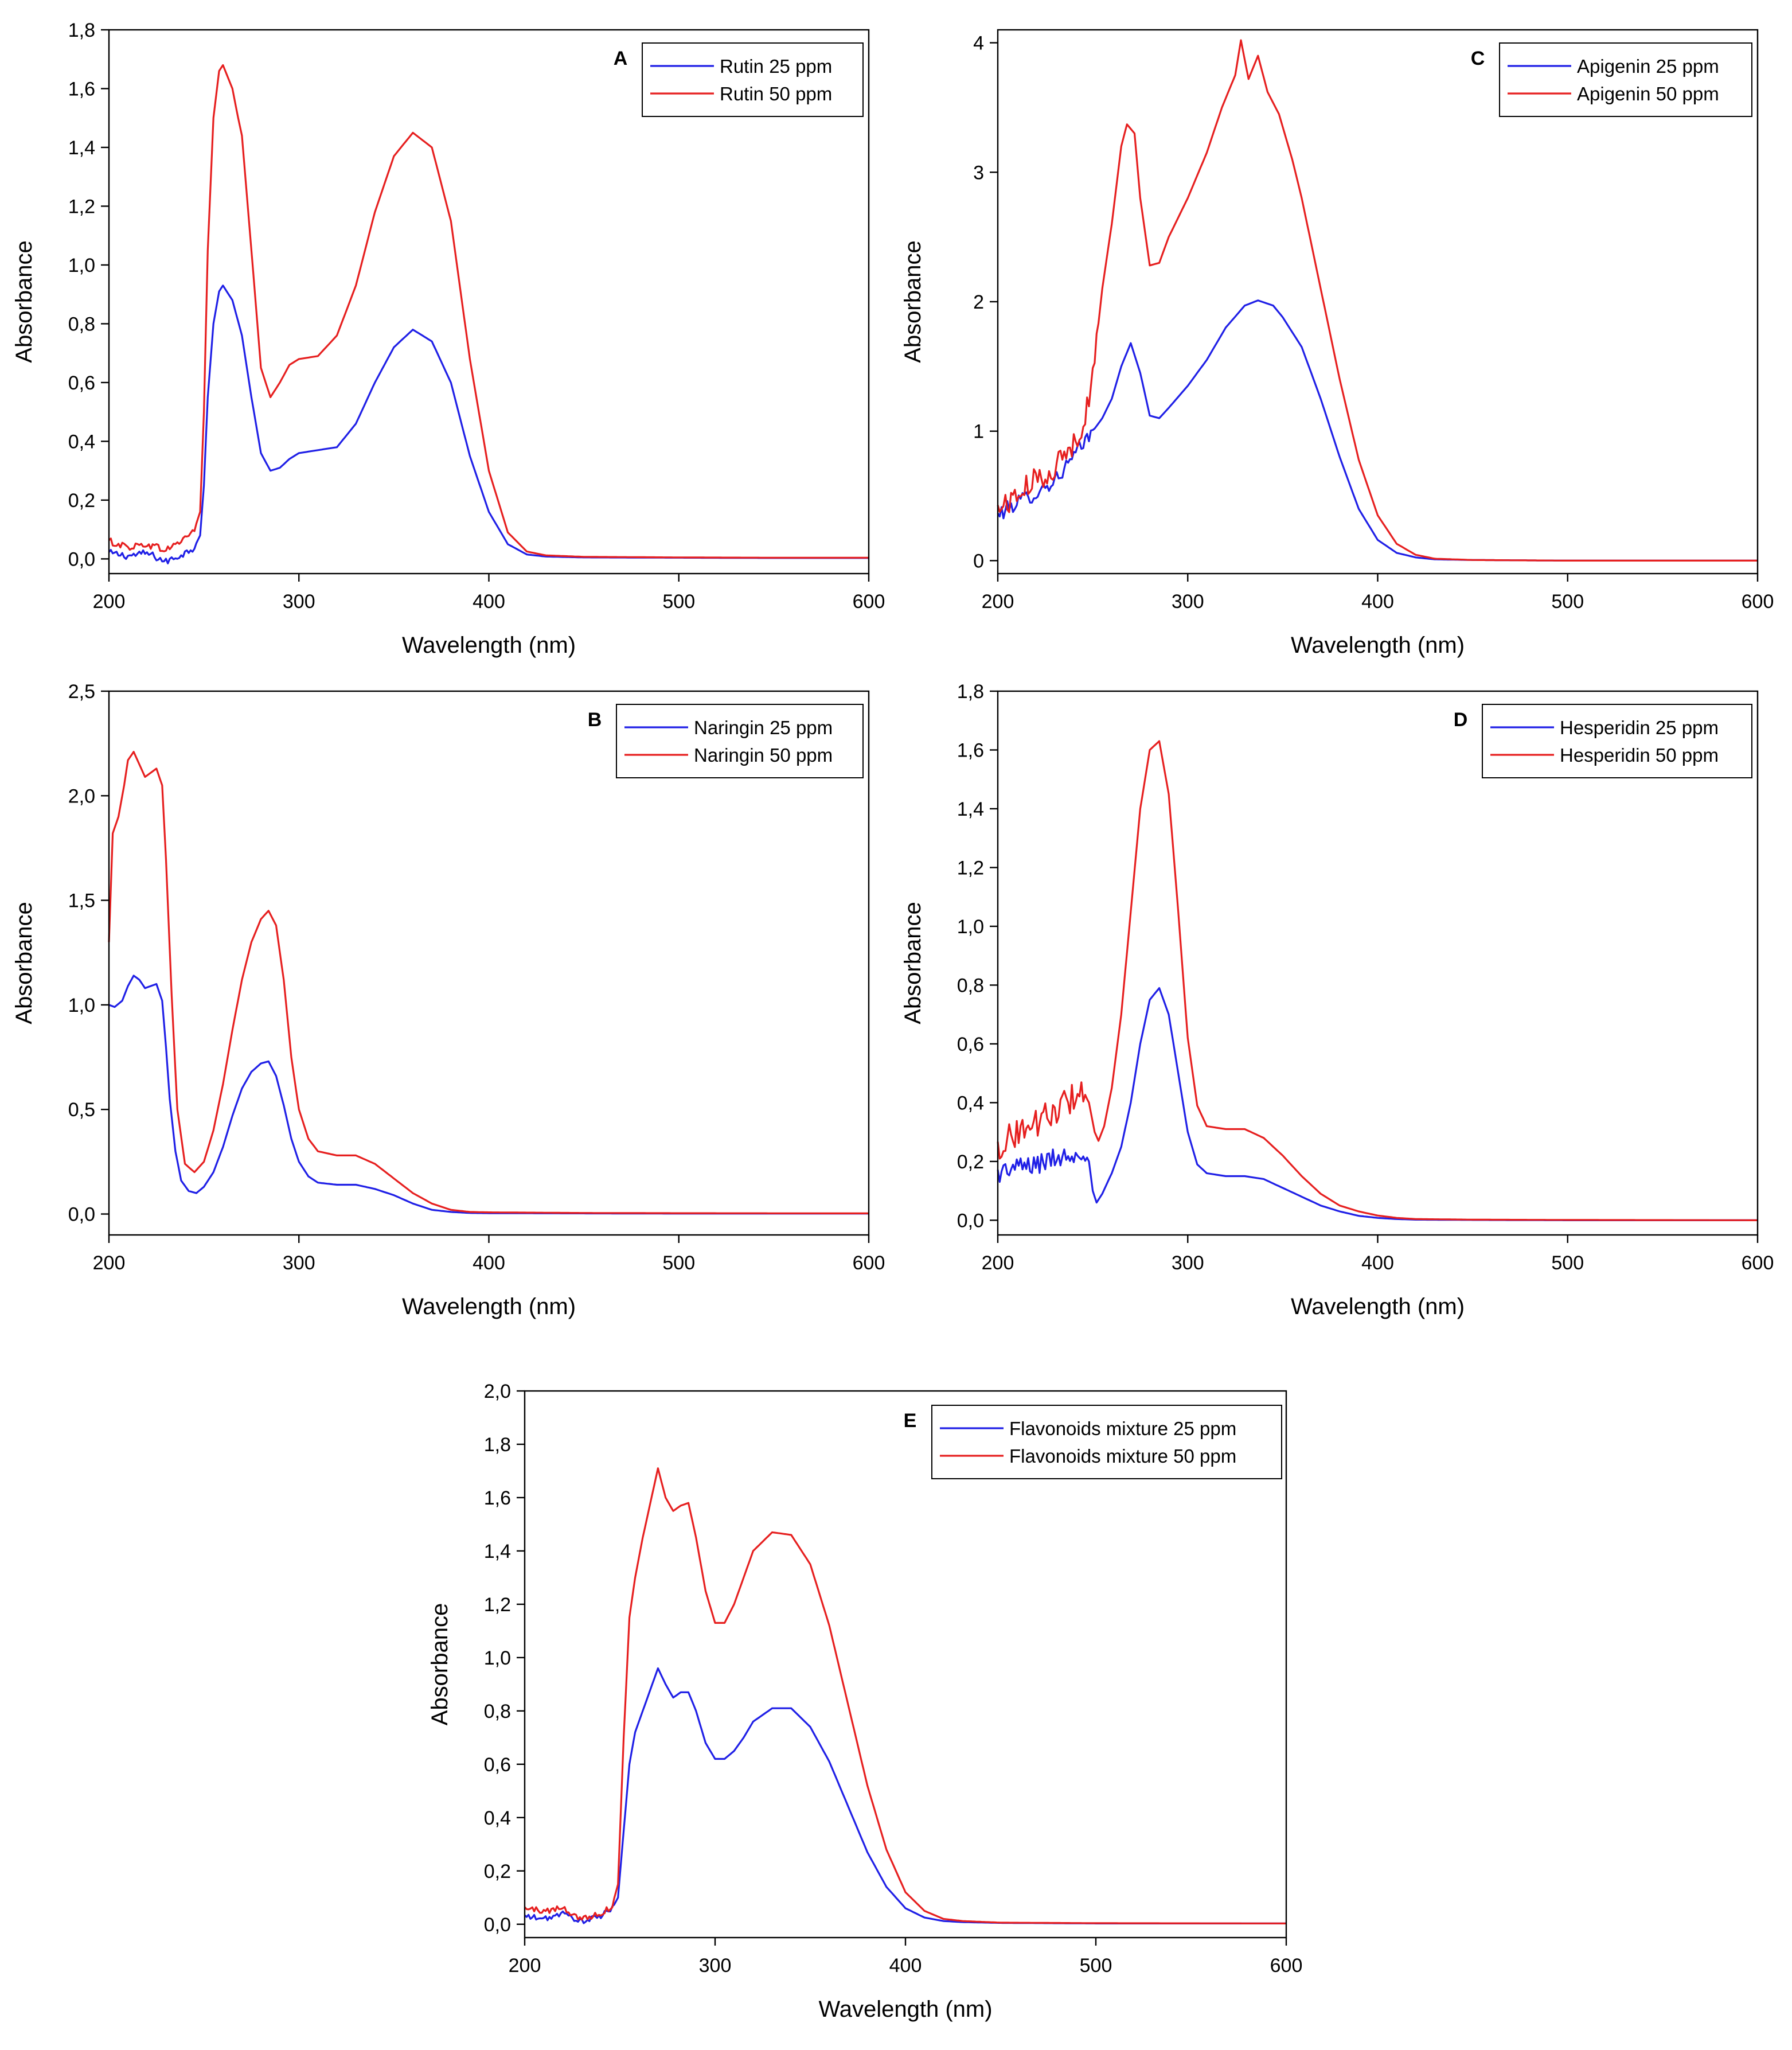 The image size is (1792, 2050). Describe the element at coordinates (488, 1095) in the screenshot. I see `series-line-b-25ppm` at that location.